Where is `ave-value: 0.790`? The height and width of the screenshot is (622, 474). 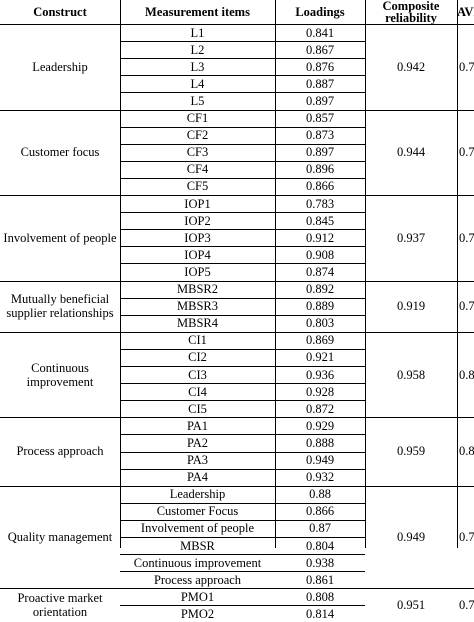 ave-value: 0.790 is located at coordinates (466, 306).